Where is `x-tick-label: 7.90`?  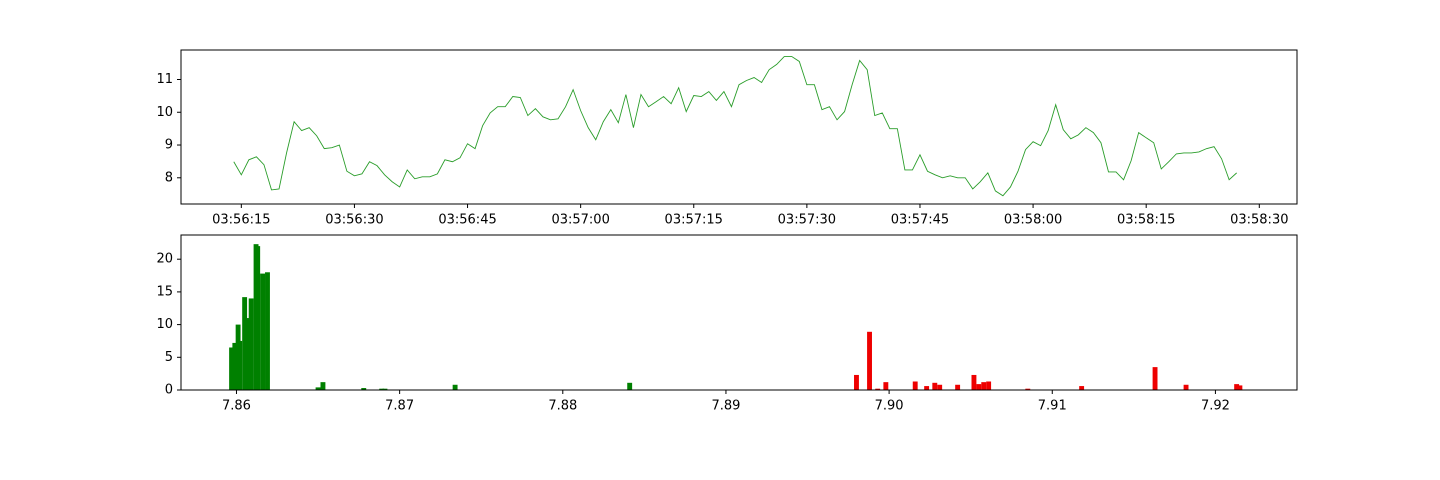
x-tick-label: 7.90 is located at coordinates (889, 406).